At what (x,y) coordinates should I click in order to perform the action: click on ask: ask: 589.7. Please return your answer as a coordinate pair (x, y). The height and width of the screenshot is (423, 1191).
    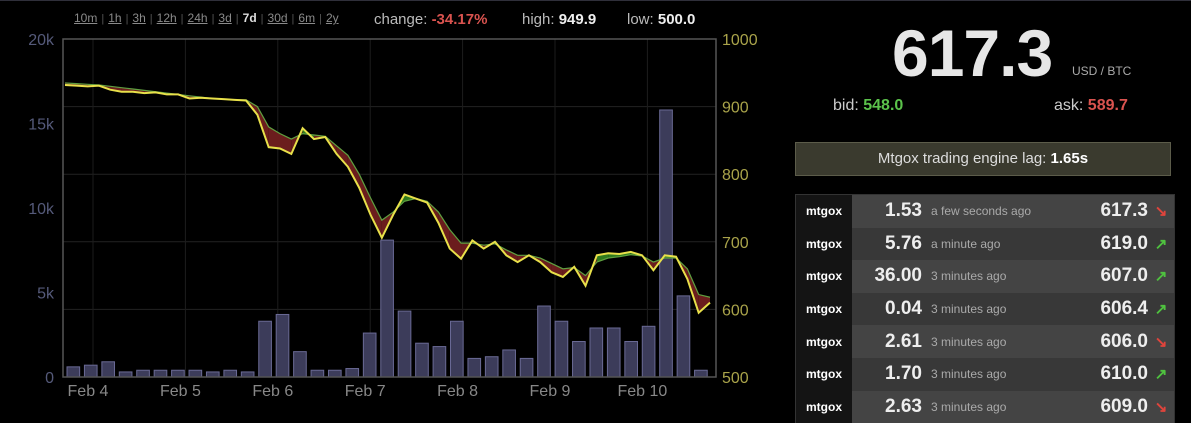
    Looking at the image, I should click on (1091, 106).